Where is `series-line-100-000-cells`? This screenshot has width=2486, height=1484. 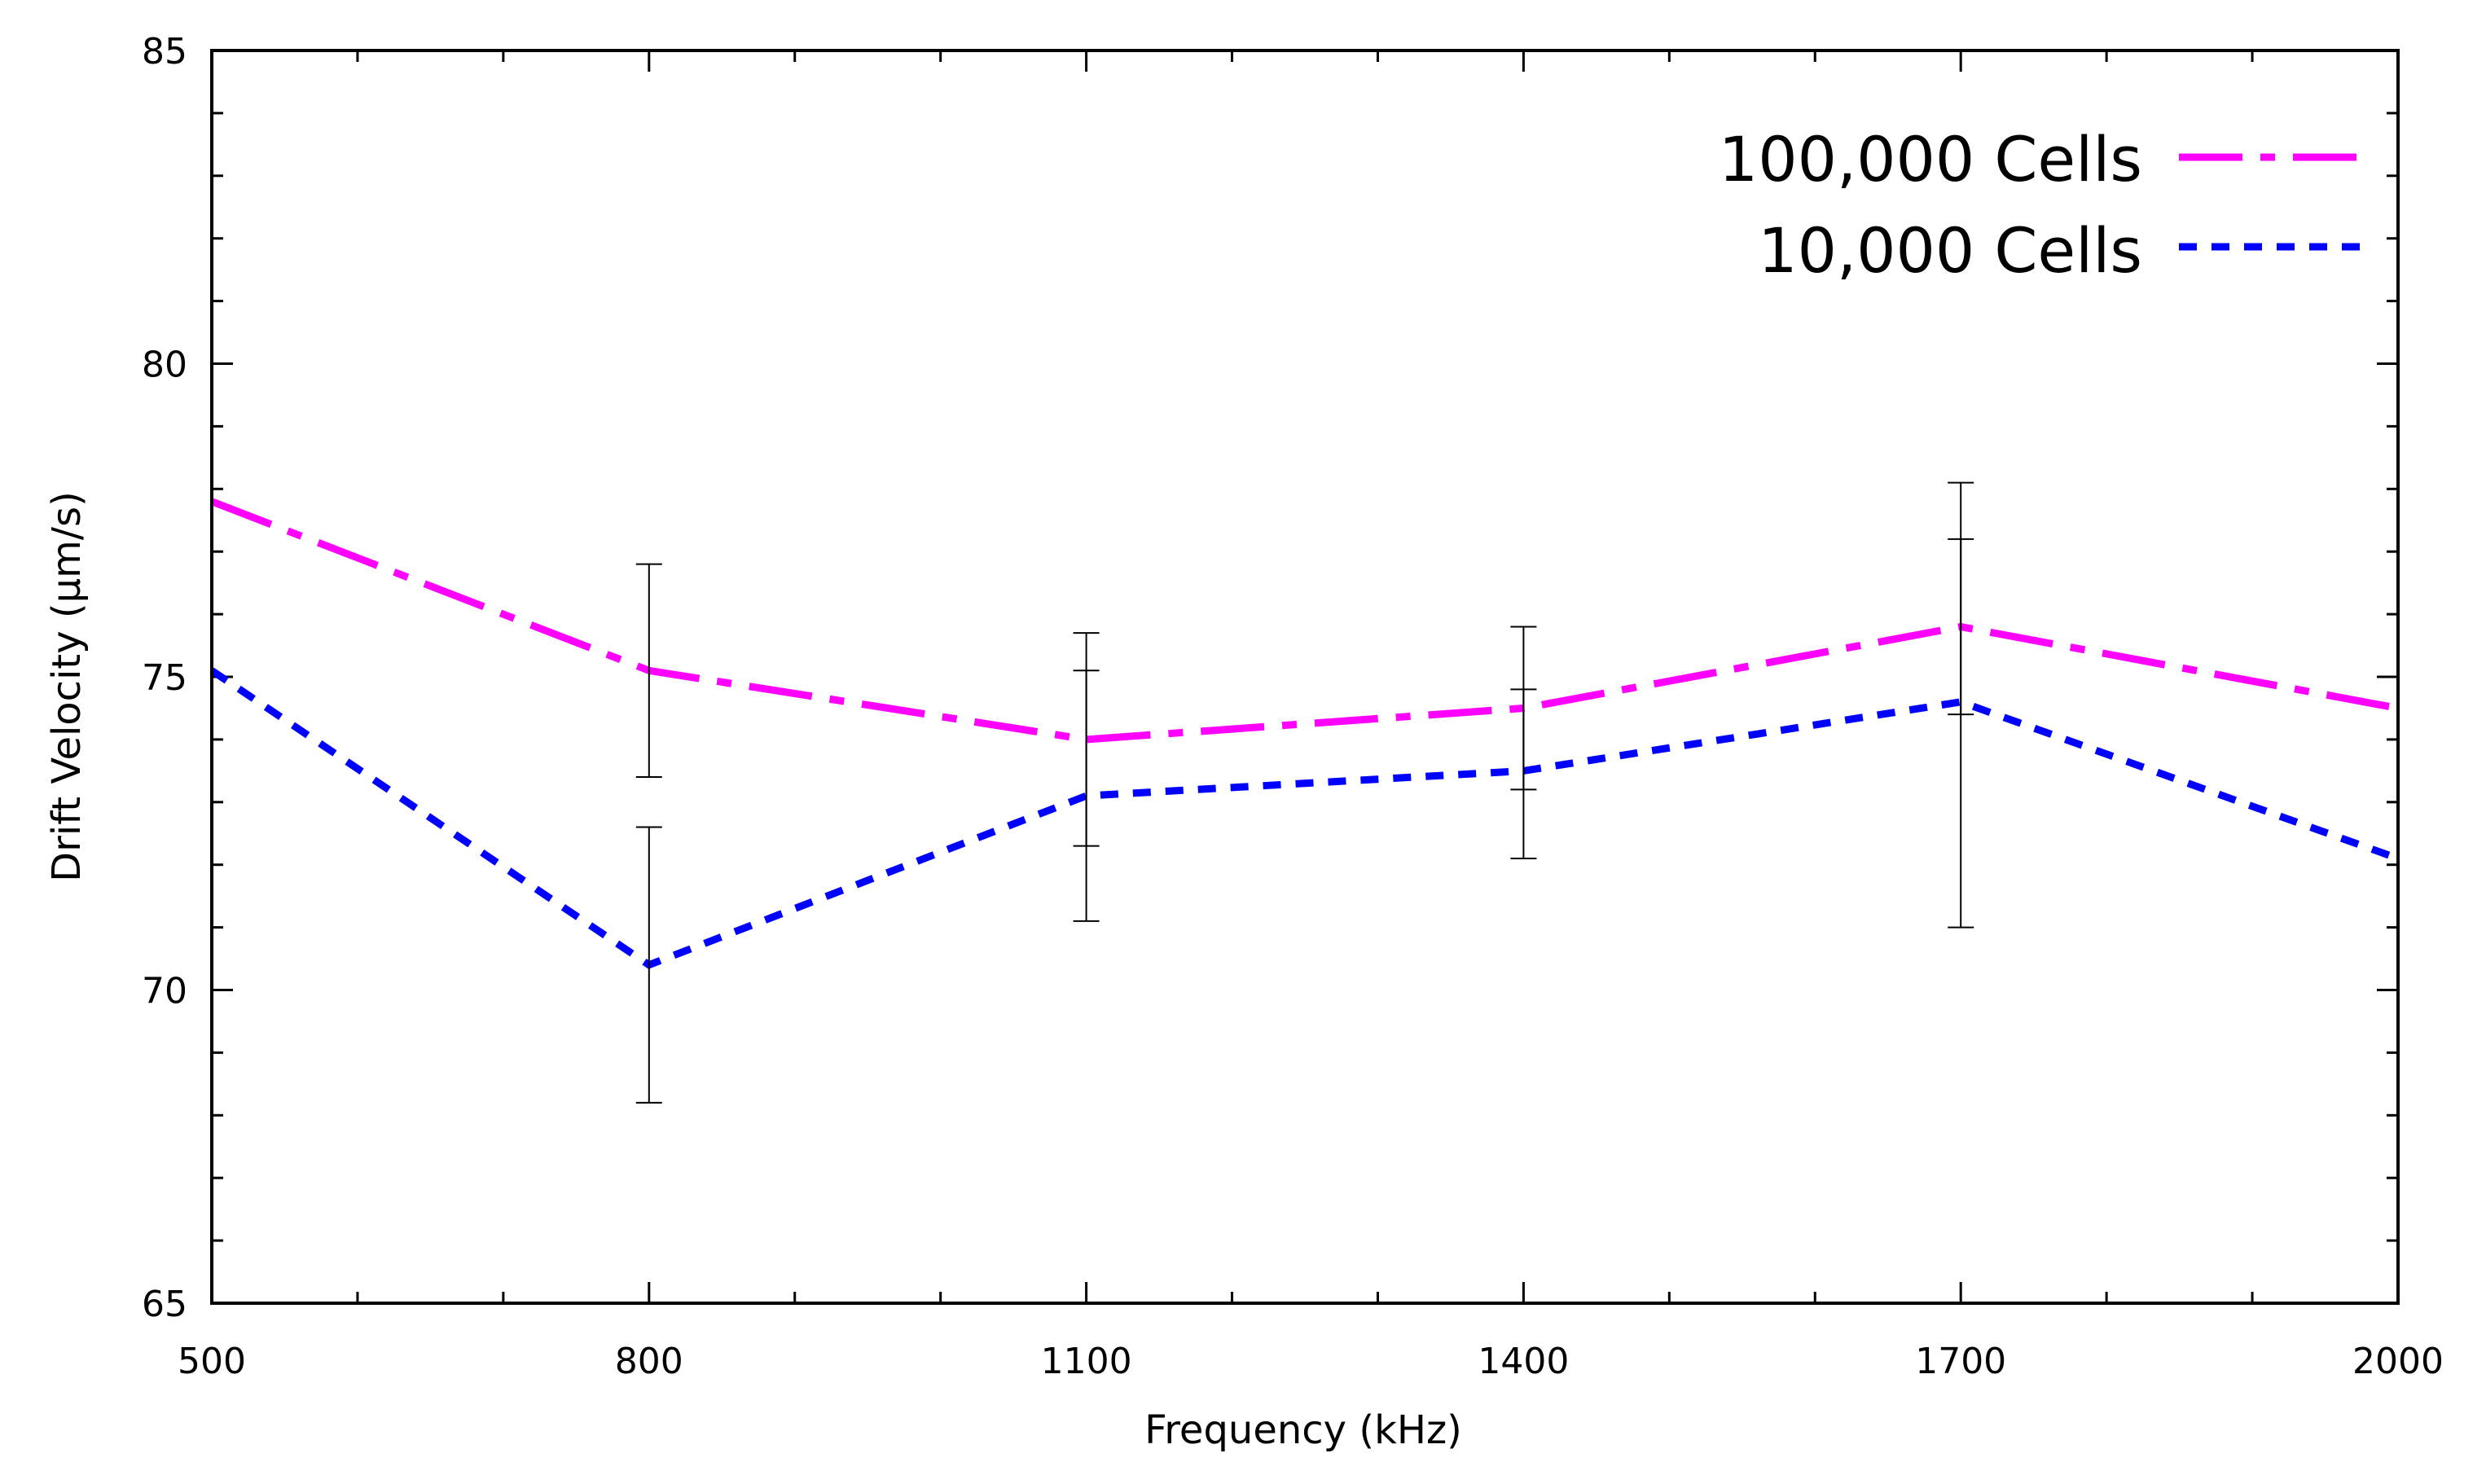 series-line-100-000-cells is located at coordinates (1304, 621).